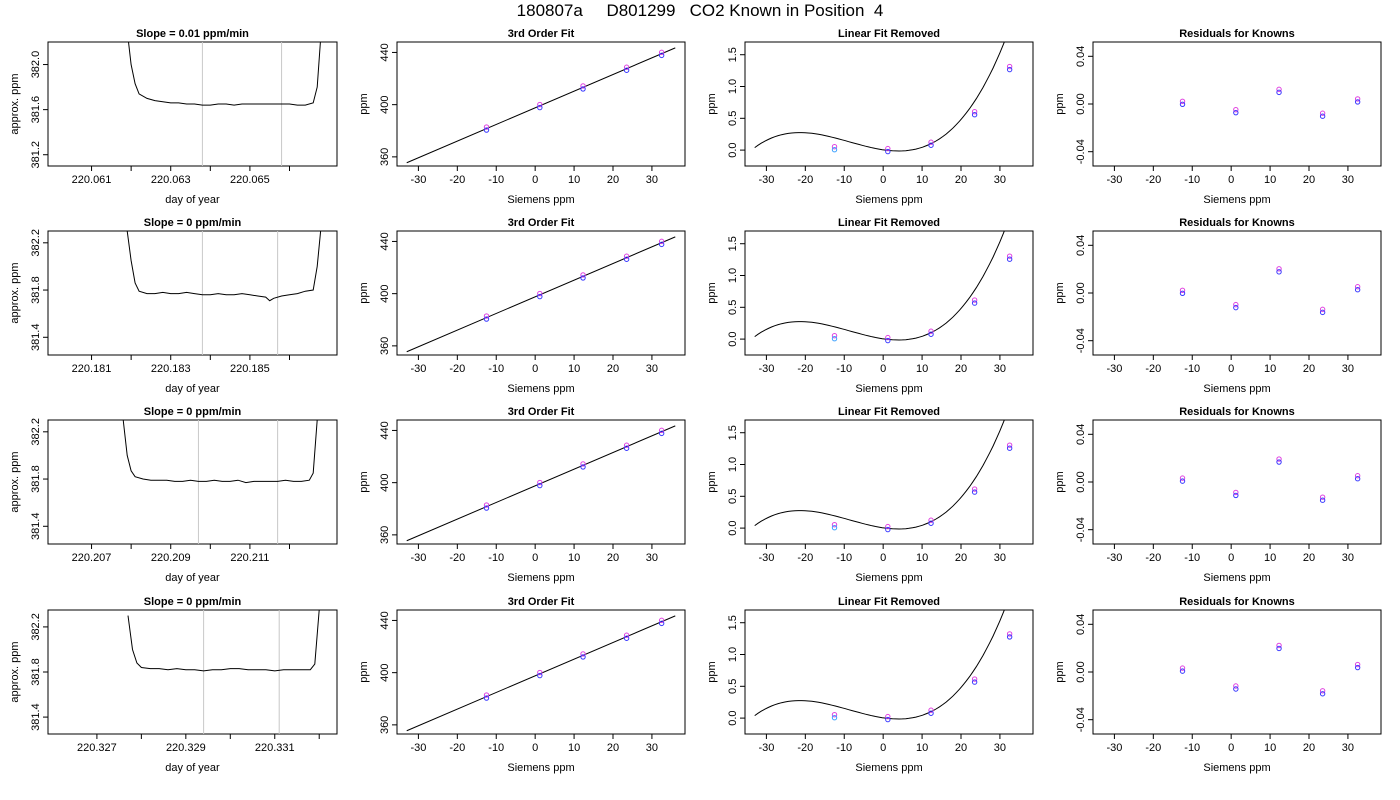  Describe the element at coordinates (97, 748) in the screenshot. I see `x-tick-label: 220.327` at that location.